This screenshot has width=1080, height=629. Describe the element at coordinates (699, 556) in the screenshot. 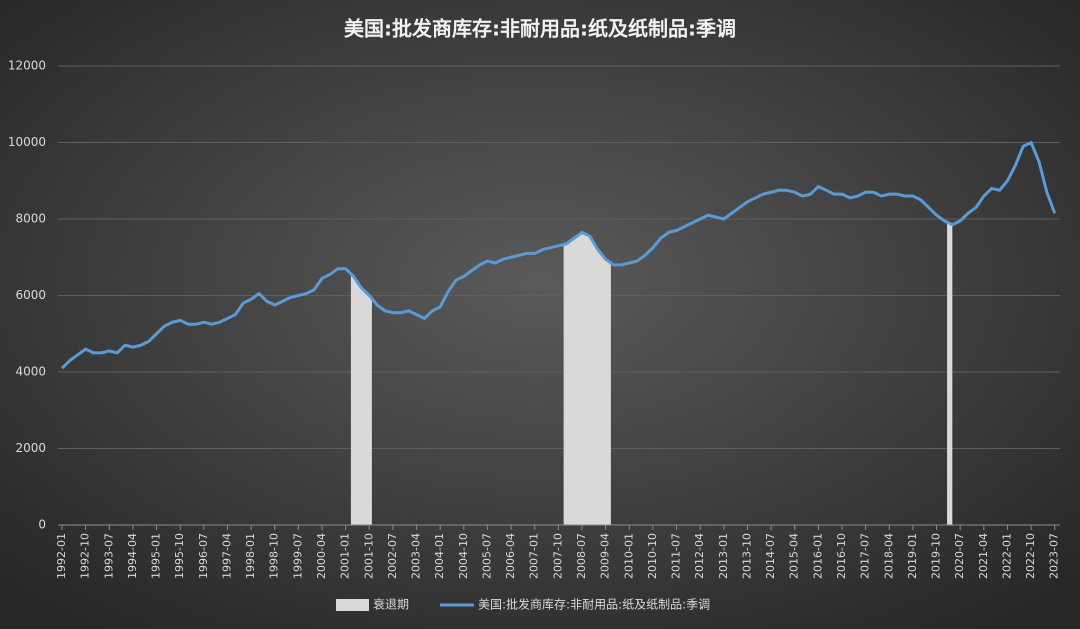

I see `x-tick-label: 2012-04` at that location.